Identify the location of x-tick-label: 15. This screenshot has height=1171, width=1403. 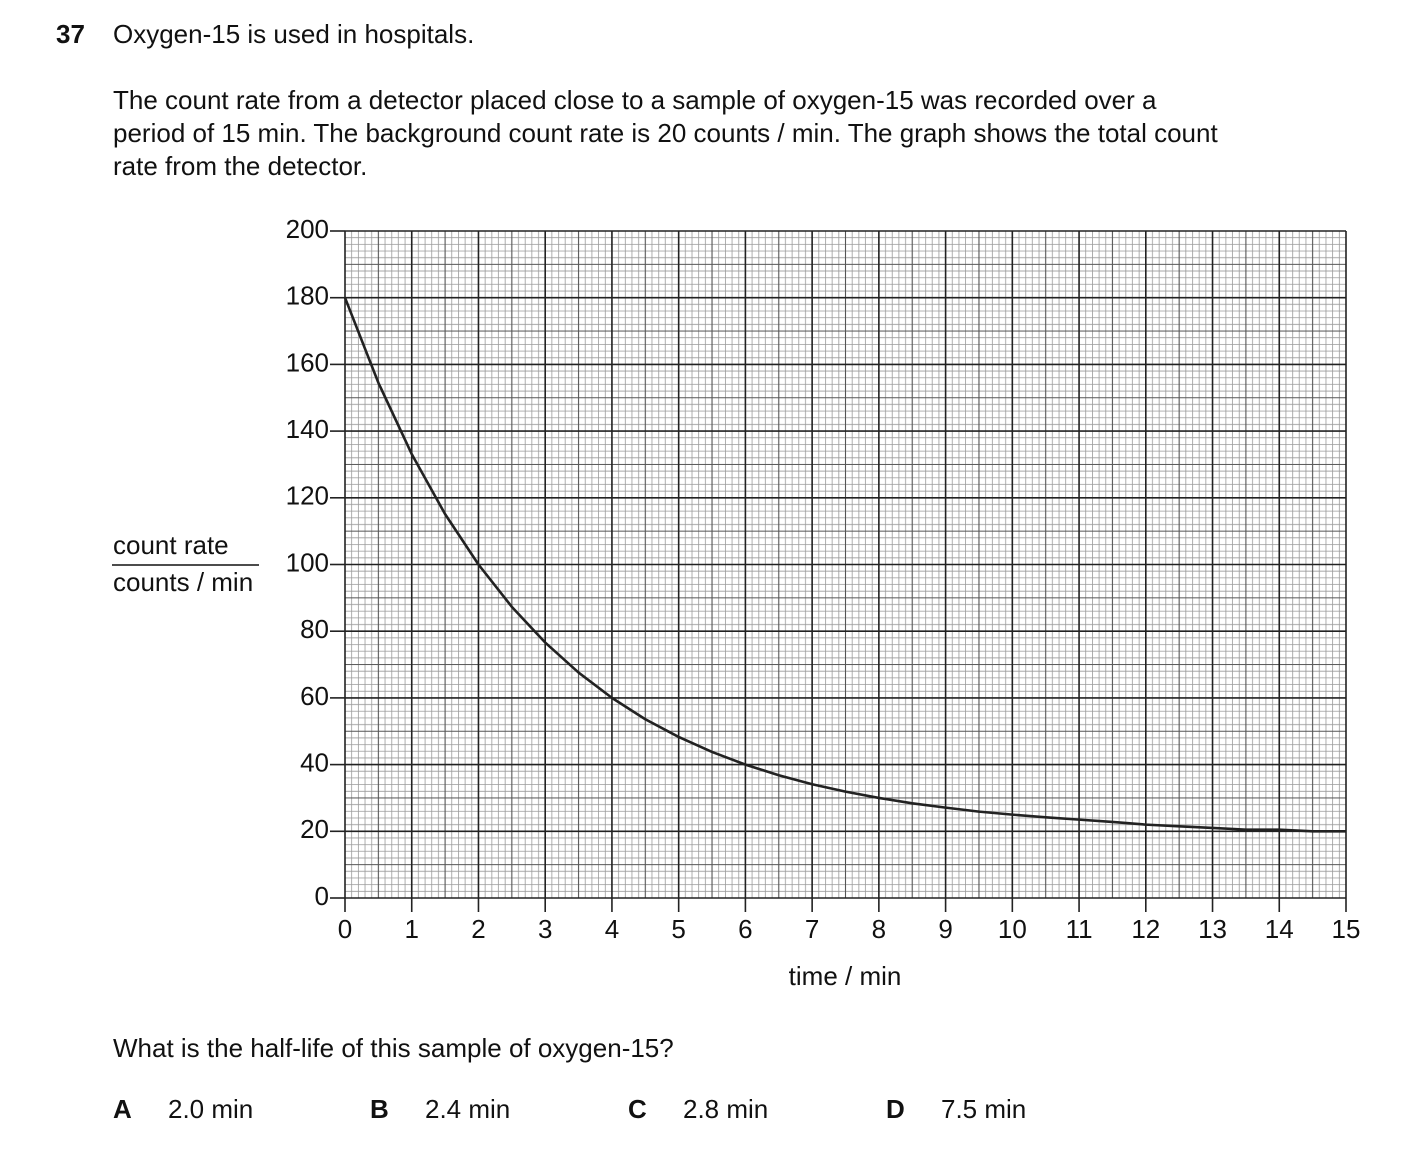
(1346, 929).